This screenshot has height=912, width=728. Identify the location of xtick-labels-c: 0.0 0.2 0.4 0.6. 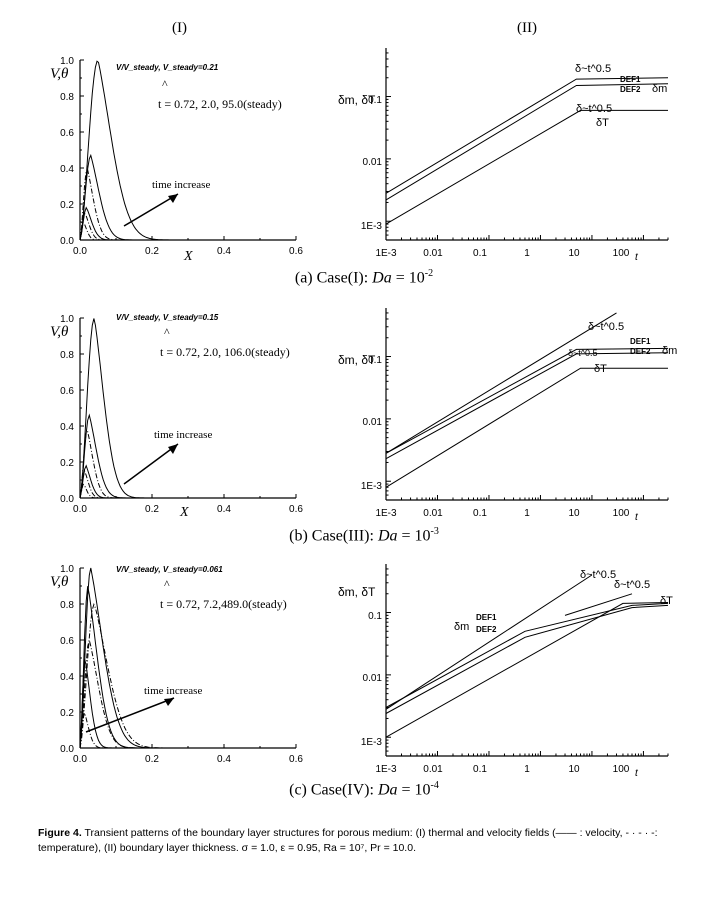
(188, 759).